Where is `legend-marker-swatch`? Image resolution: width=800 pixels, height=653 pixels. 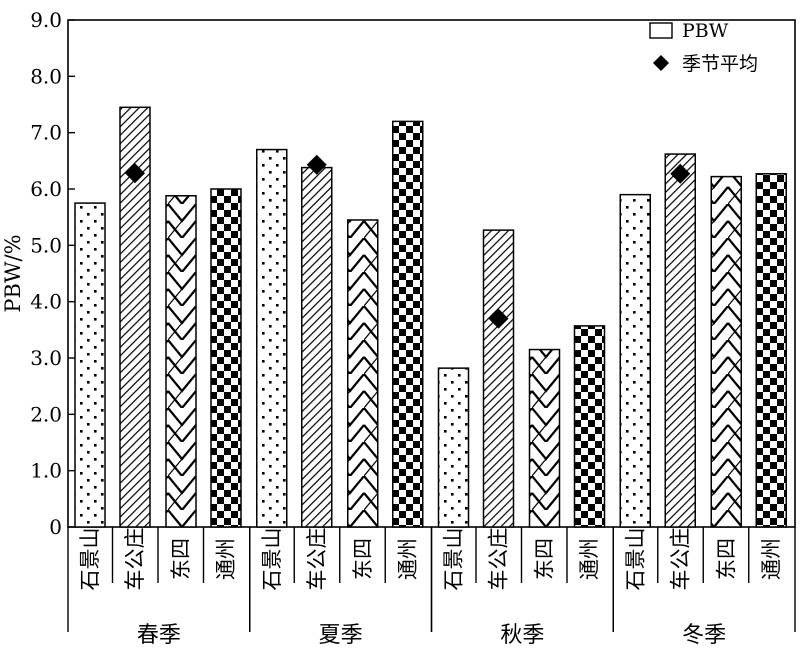
legend-marker-swatch is located at coordinates (661, 63).